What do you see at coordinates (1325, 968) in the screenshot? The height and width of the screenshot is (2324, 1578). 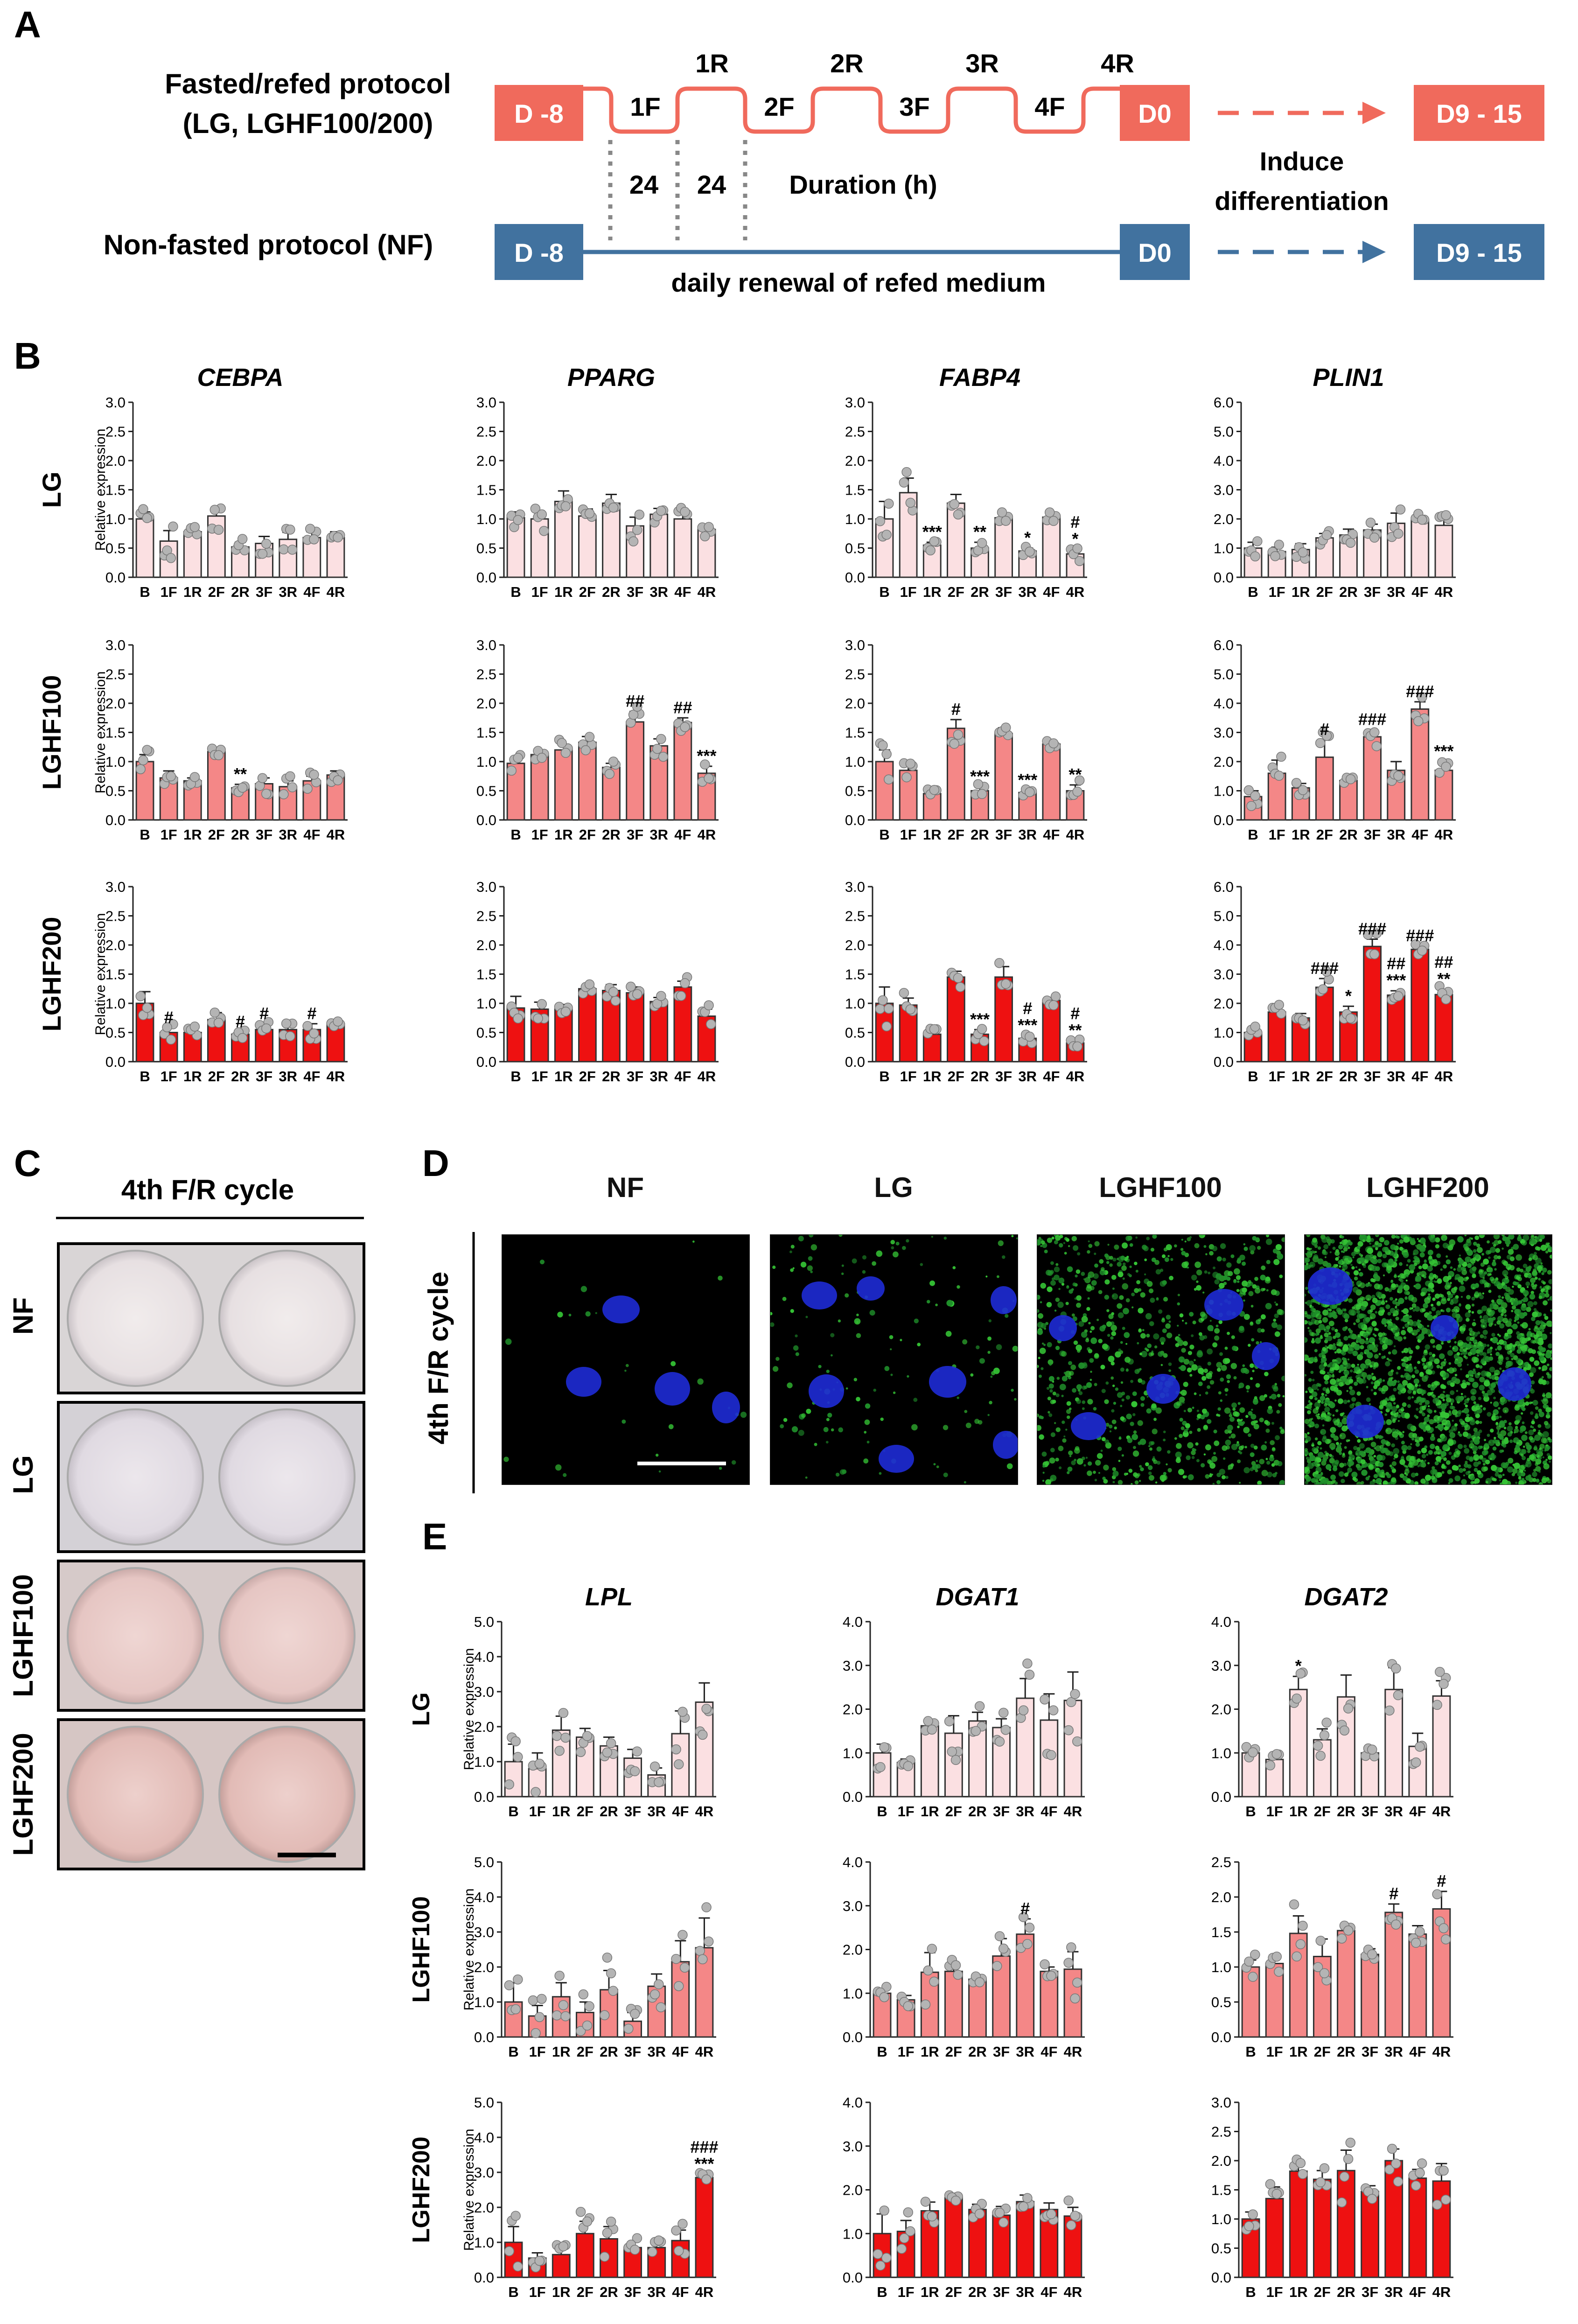 I see `significance-mark: ###` at bounding box center [1325, 968].